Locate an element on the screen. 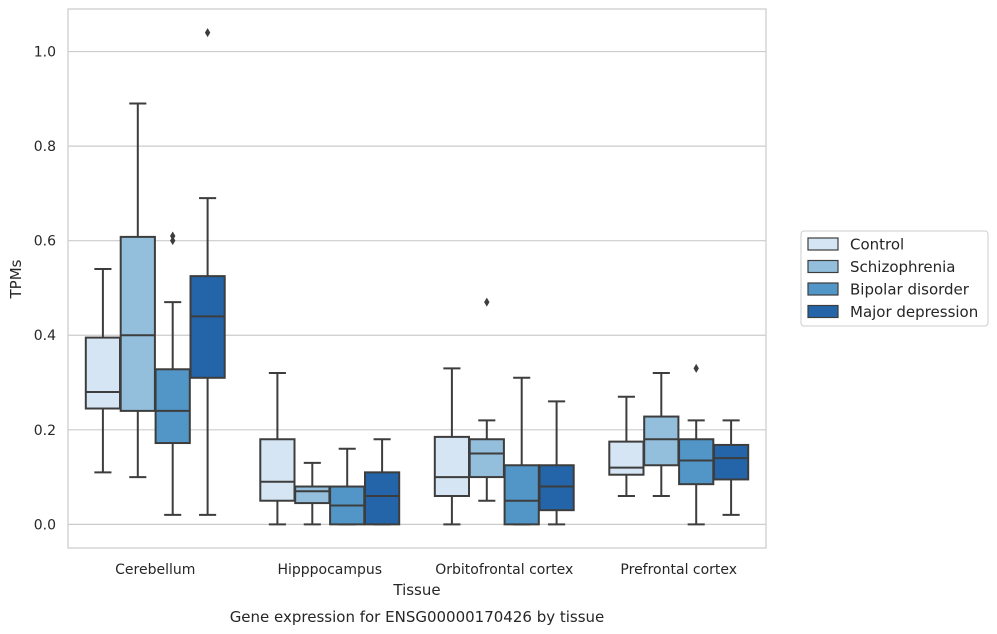 This screenshot has height=634, width=997. y-tick-label: 1.0 is located at coordinates (45, 53).